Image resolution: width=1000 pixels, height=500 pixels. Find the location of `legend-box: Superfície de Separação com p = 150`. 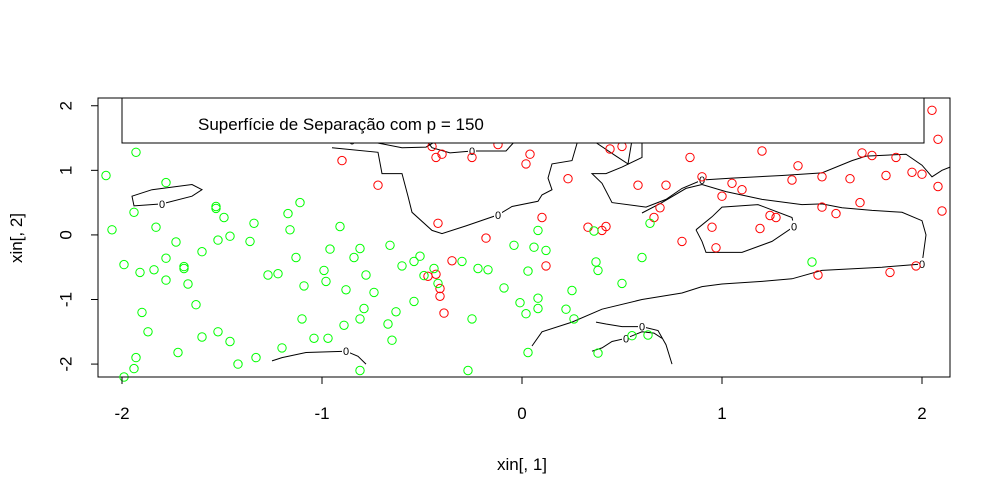

legend-box: Superfície de Separação com p = 150 is located at coordinates (523, 120).